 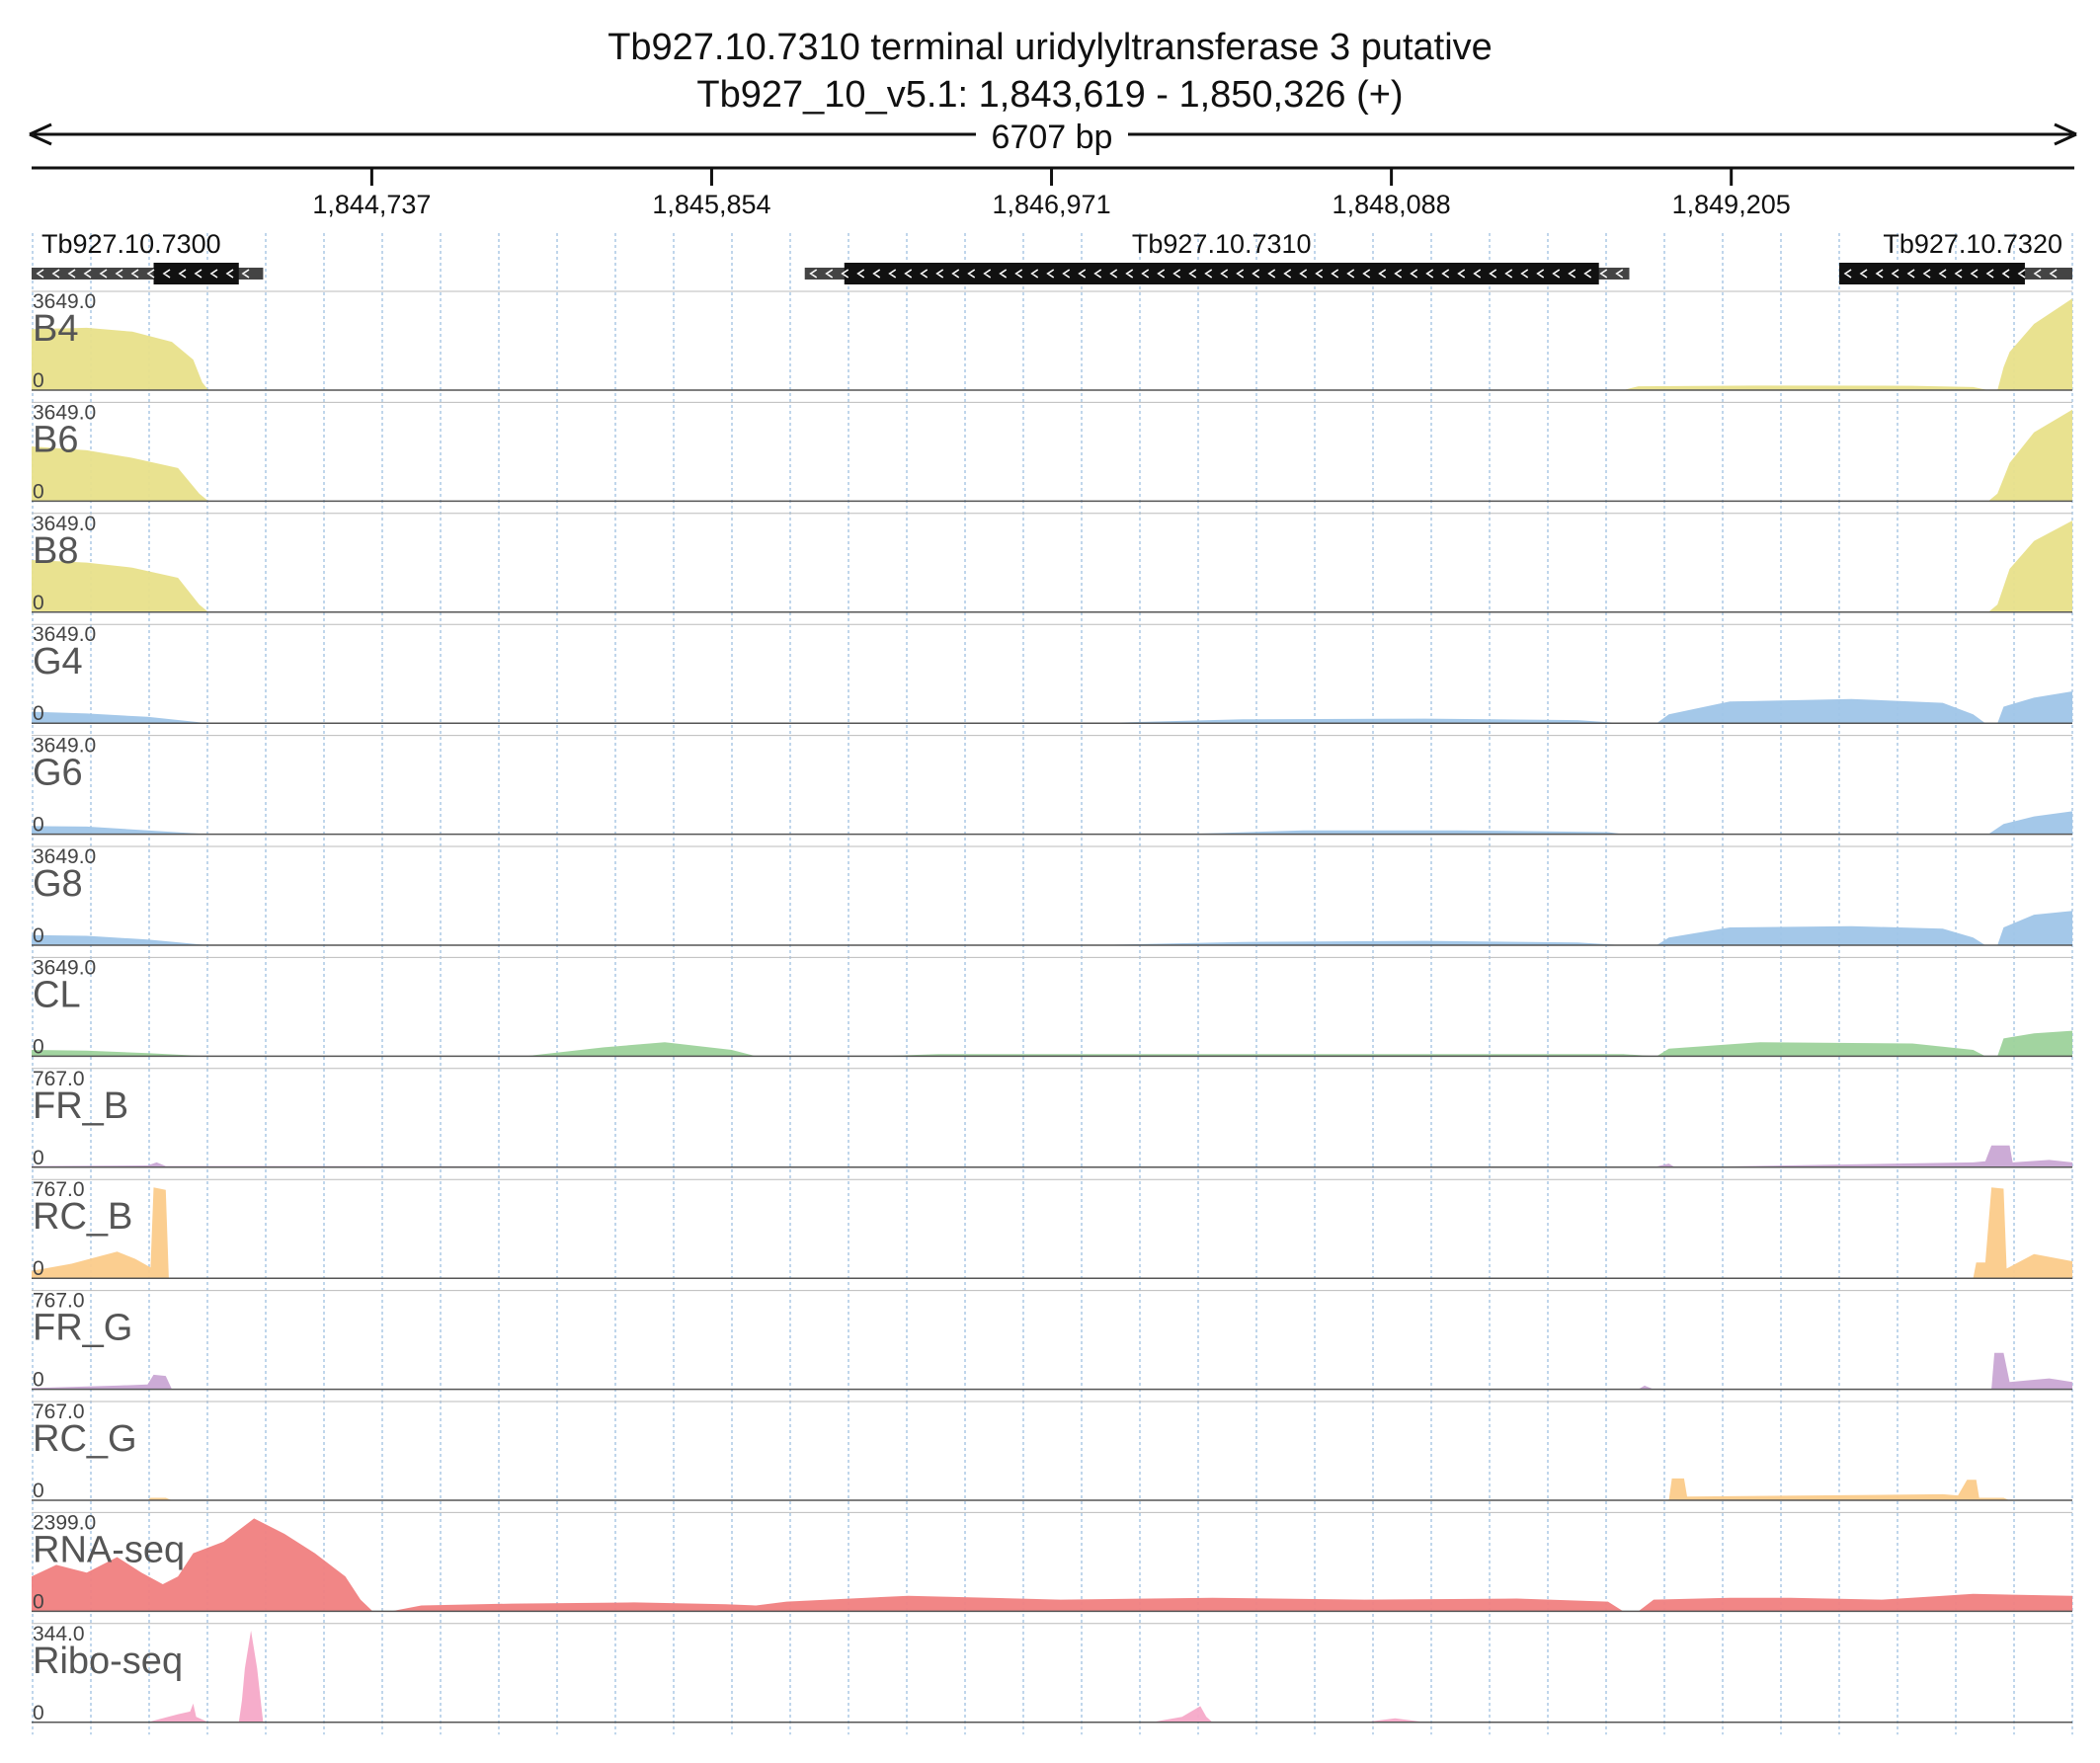 What do you see at coordinates (131, 244) in the screenshot?
I see `gene-label: Tb927.10.7300` at bounding box center [131, 244].